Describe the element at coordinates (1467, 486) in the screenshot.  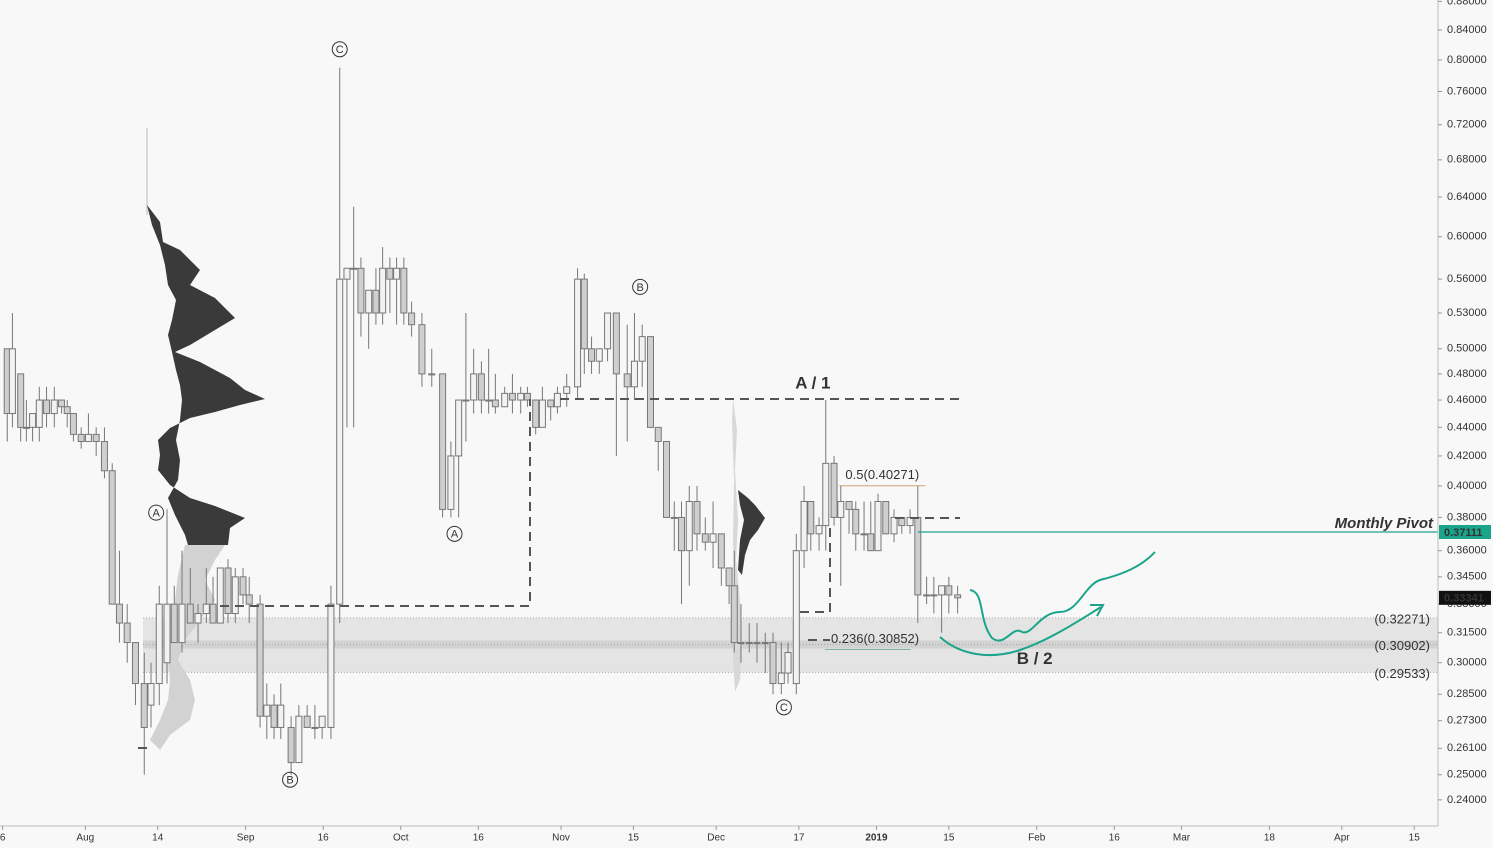
I see `y-tick-label: 0.40000` at that location.